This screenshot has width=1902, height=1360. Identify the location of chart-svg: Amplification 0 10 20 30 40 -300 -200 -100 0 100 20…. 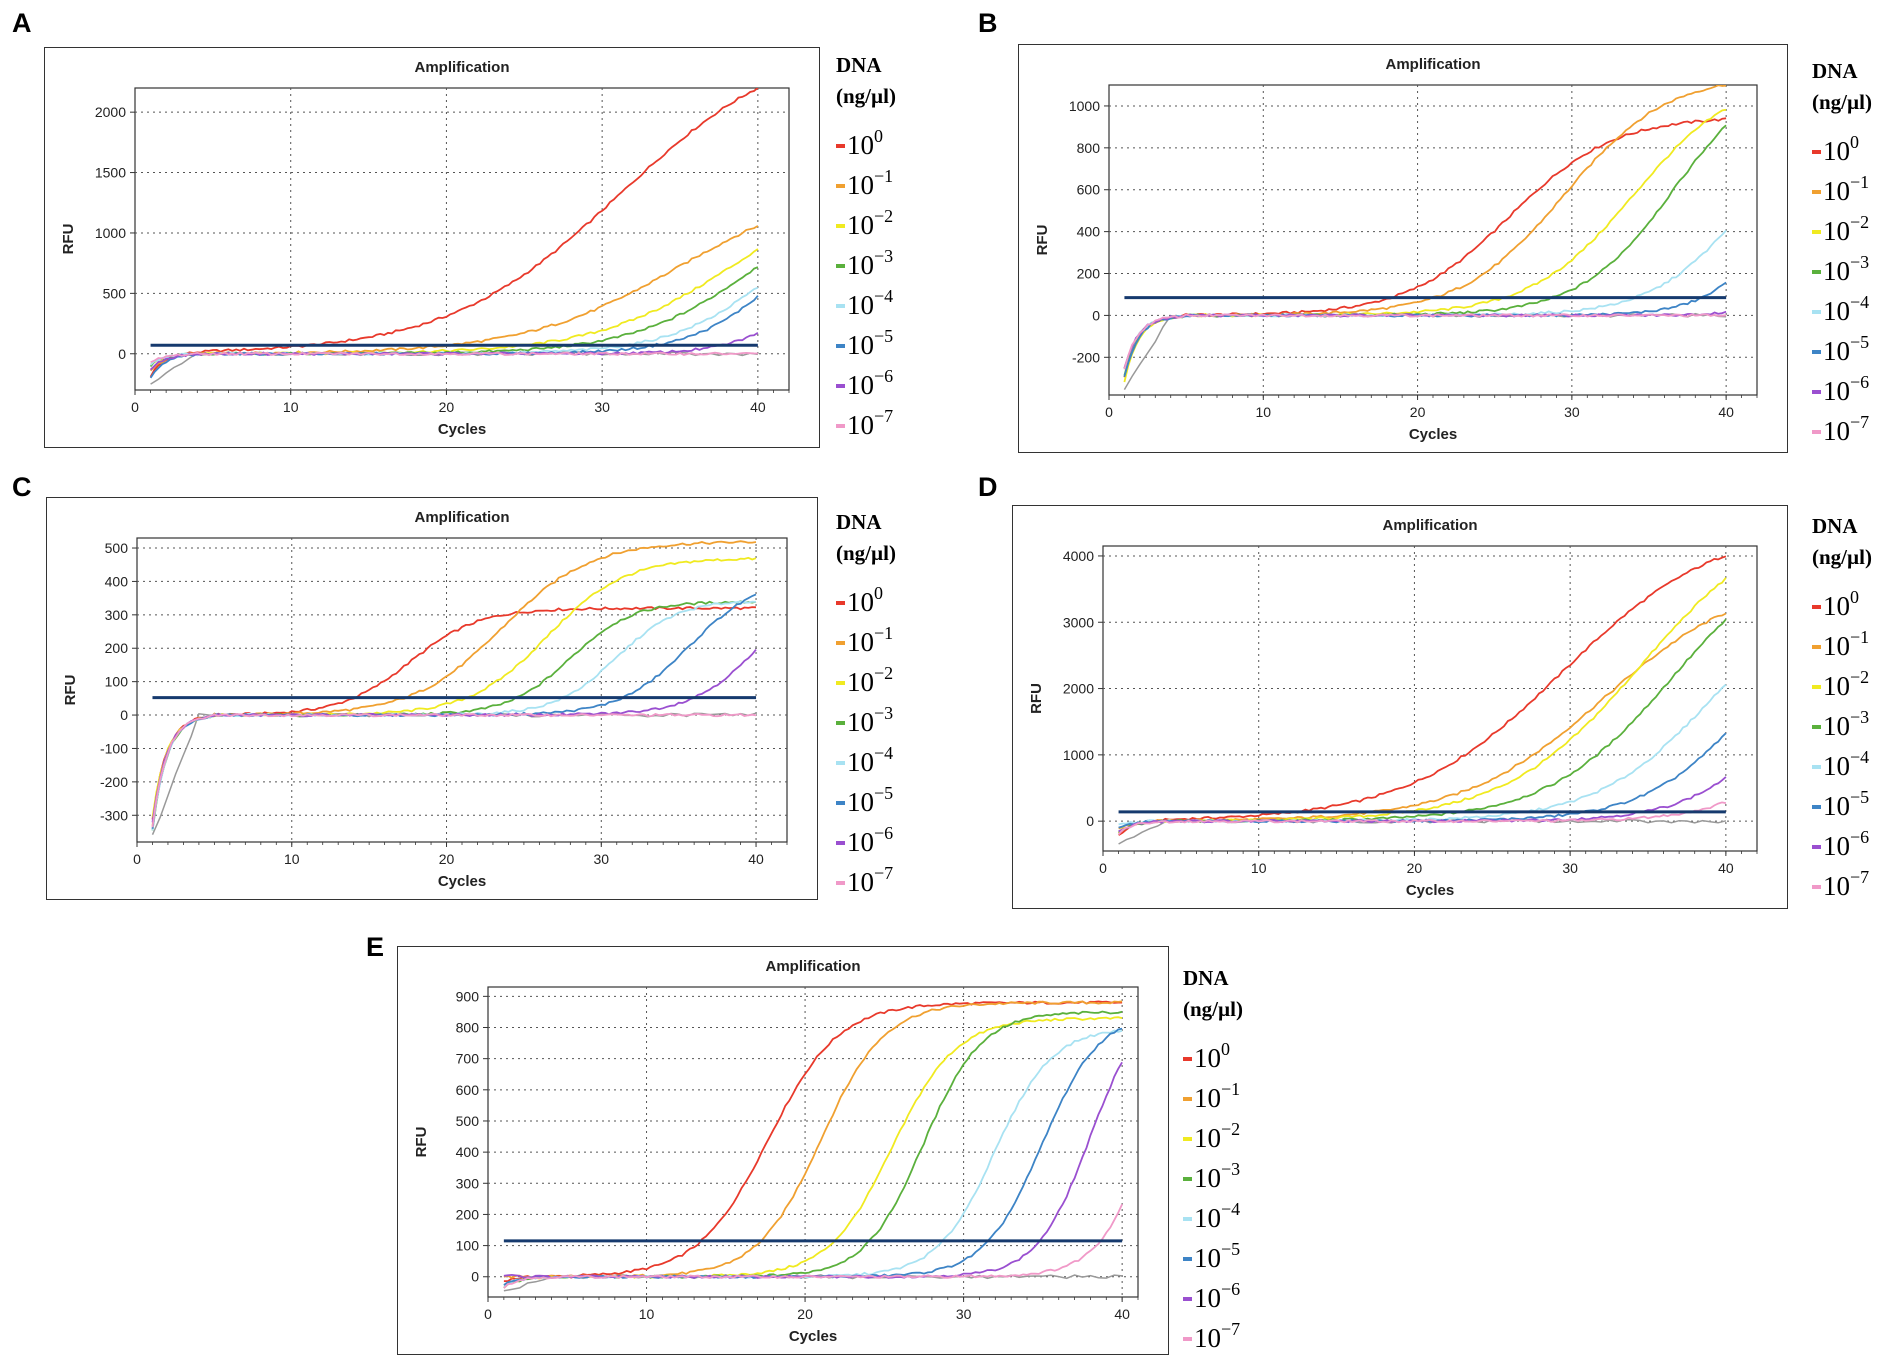
(425, 699).